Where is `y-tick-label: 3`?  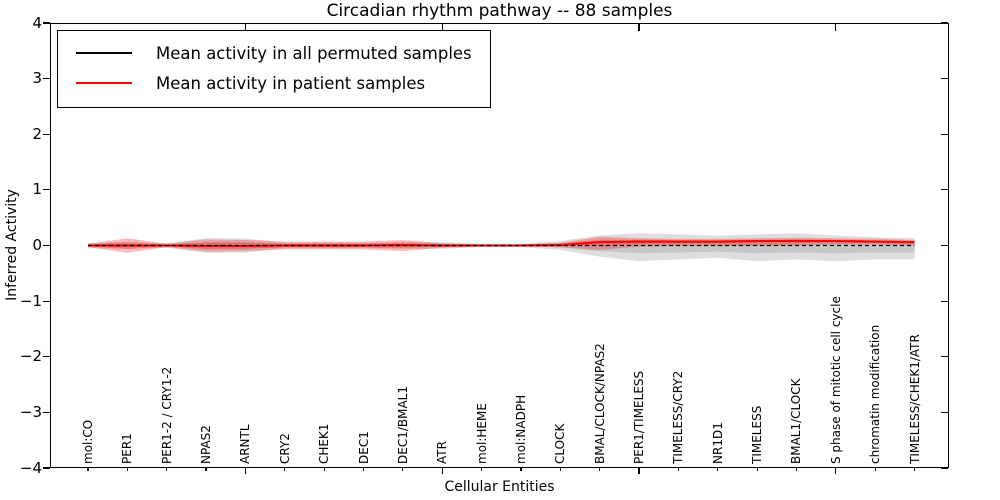
y-tick-label: 3 is located at coordinates (37, 78).